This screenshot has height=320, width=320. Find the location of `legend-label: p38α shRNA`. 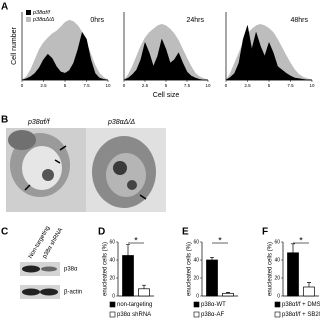

legend-label: p38α shRNA is located at coordinates (134, 315).